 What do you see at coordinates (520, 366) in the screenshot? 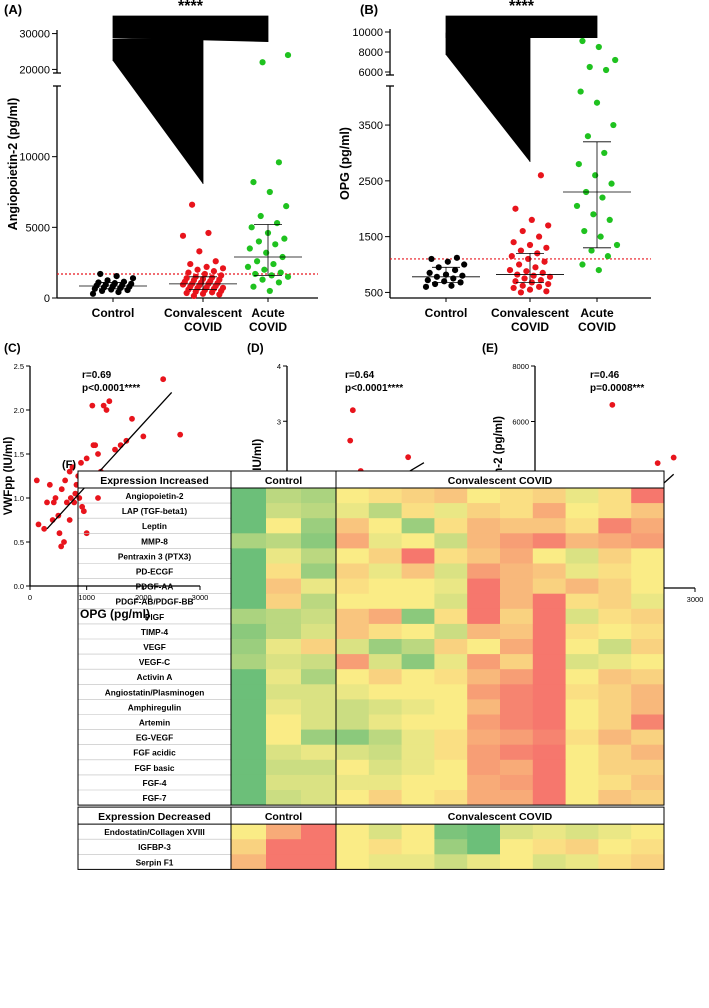
I see `y-tick-label: 8000` at bounding box center [520, 366].